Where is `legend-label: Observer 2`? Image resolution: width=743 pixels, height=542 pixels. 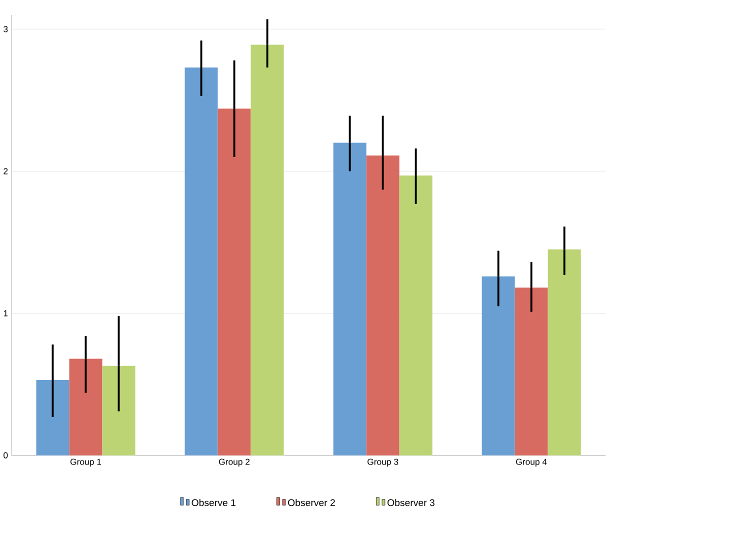 legend-label: Observer 2 is located at coordinates (311, 502).